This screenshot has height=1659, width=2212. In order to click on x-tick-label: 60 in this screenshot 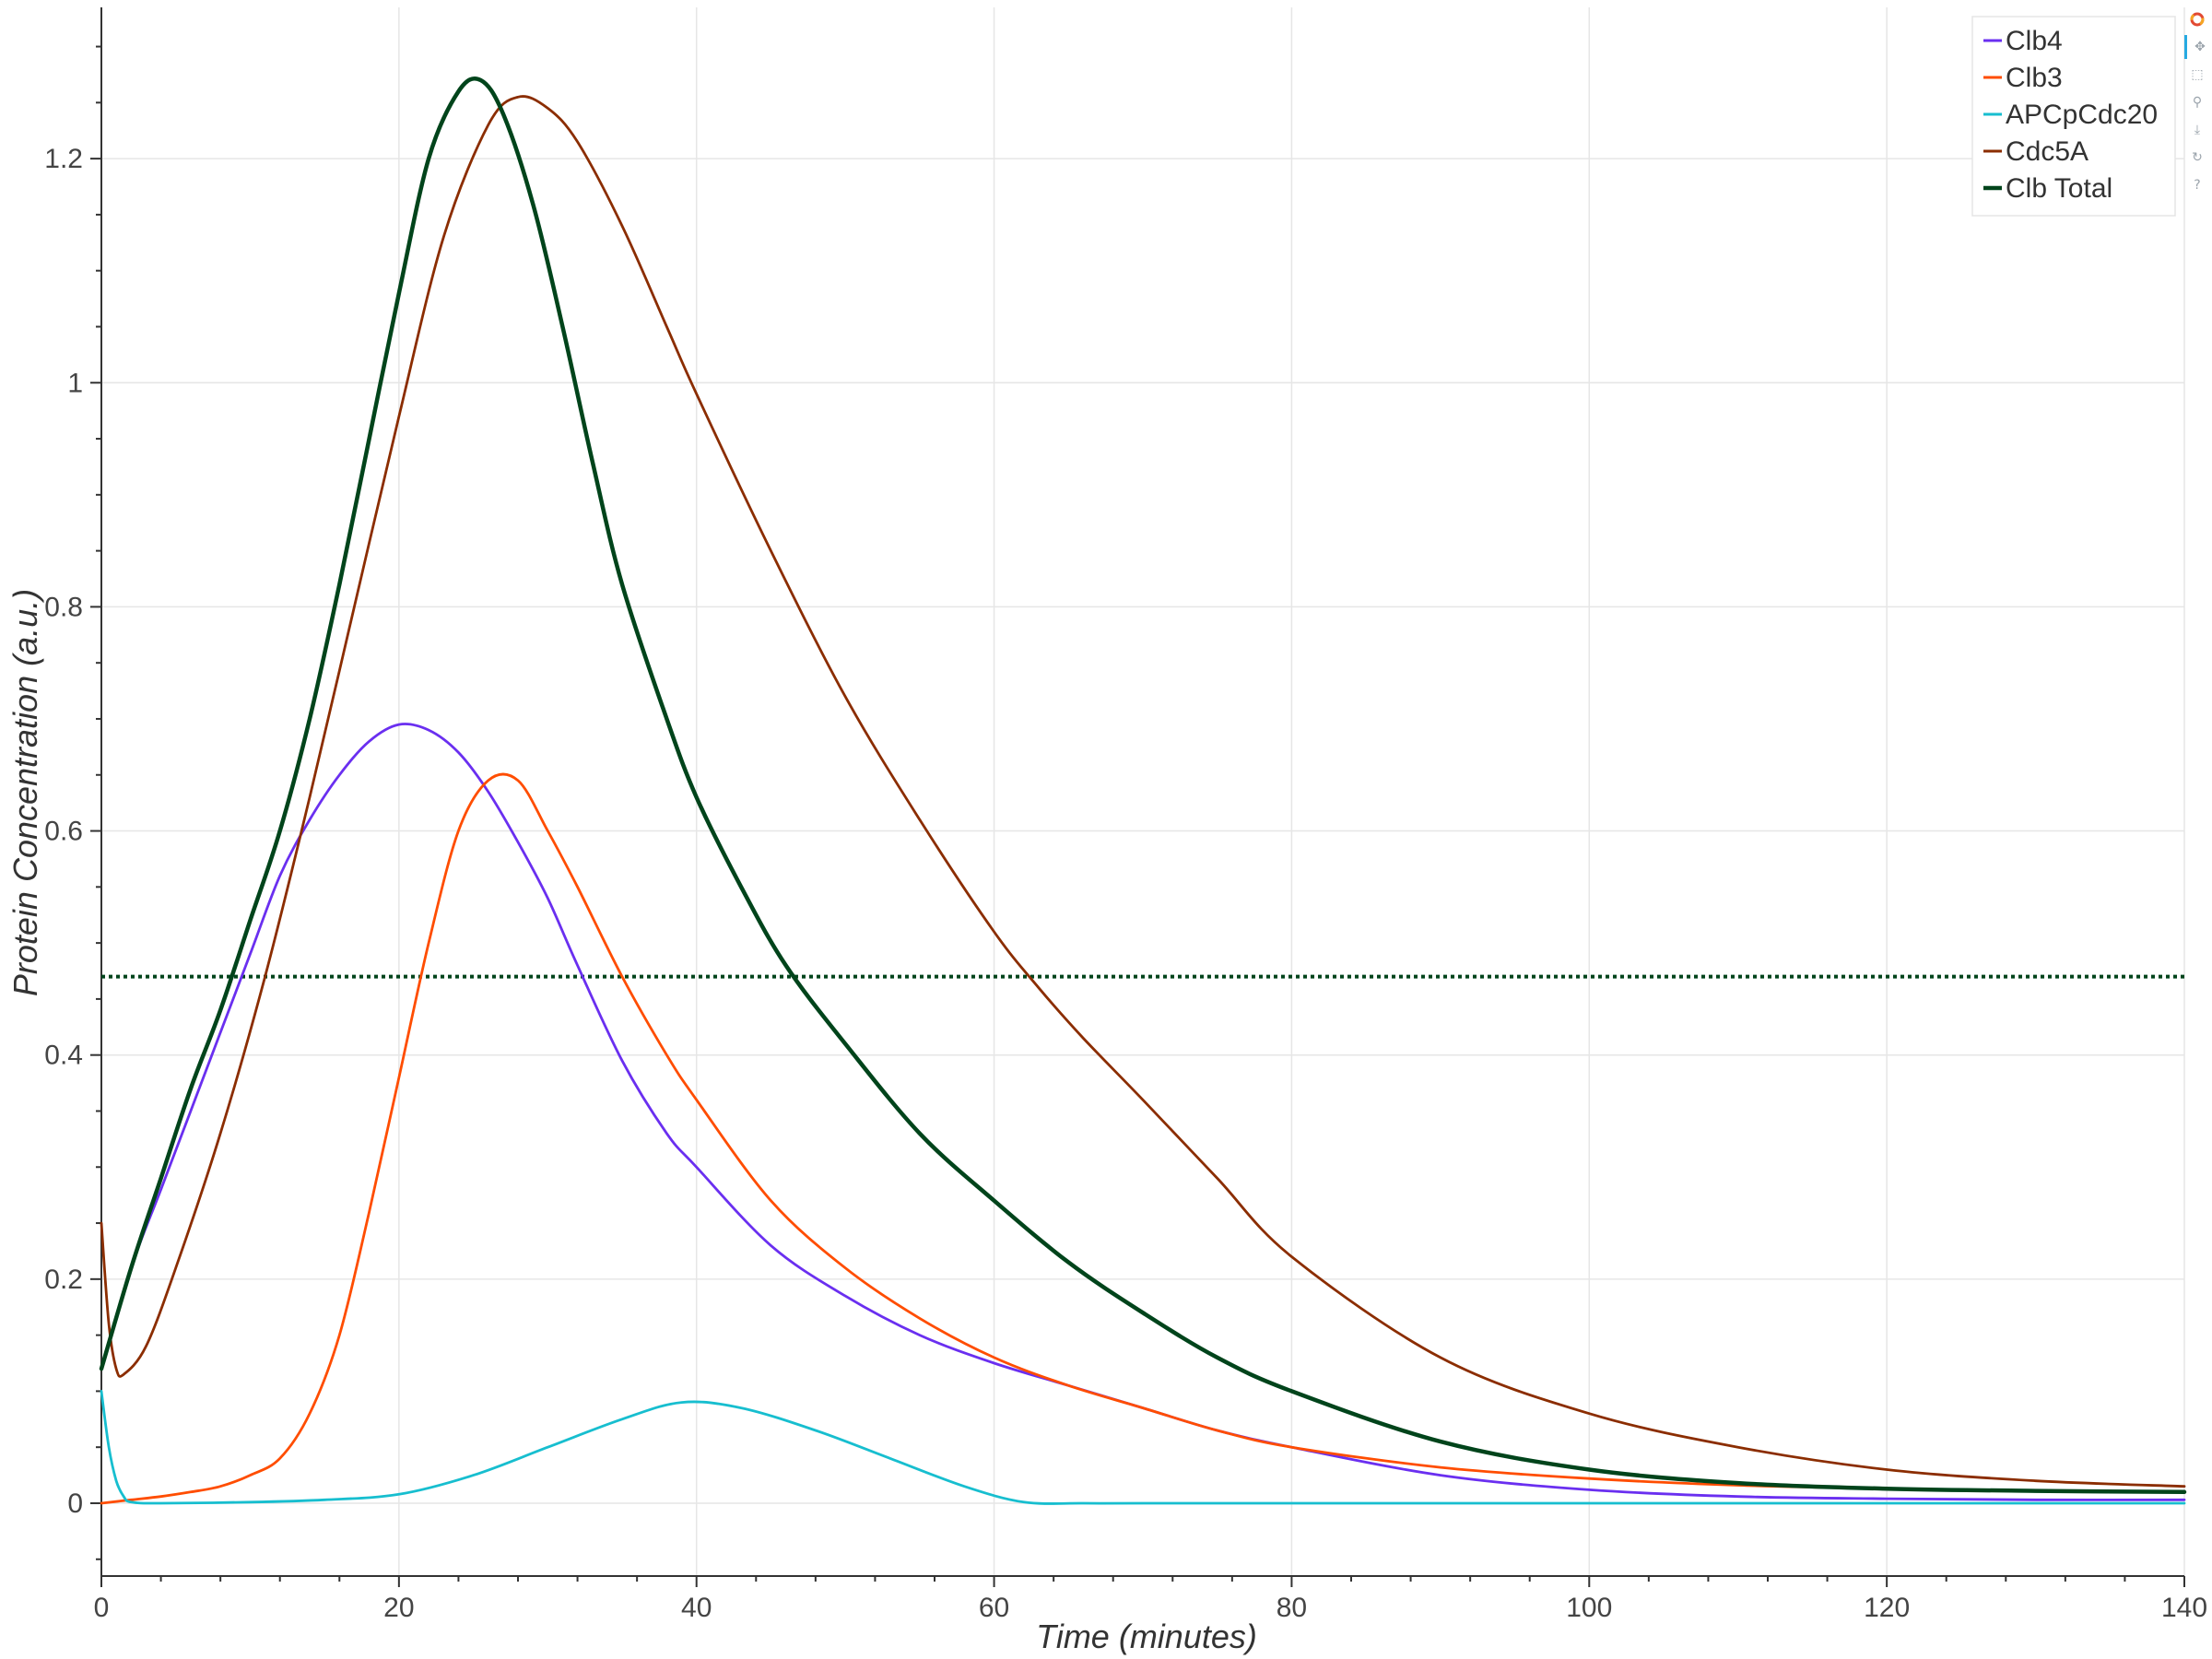, I will do `click(994, 1608)`.